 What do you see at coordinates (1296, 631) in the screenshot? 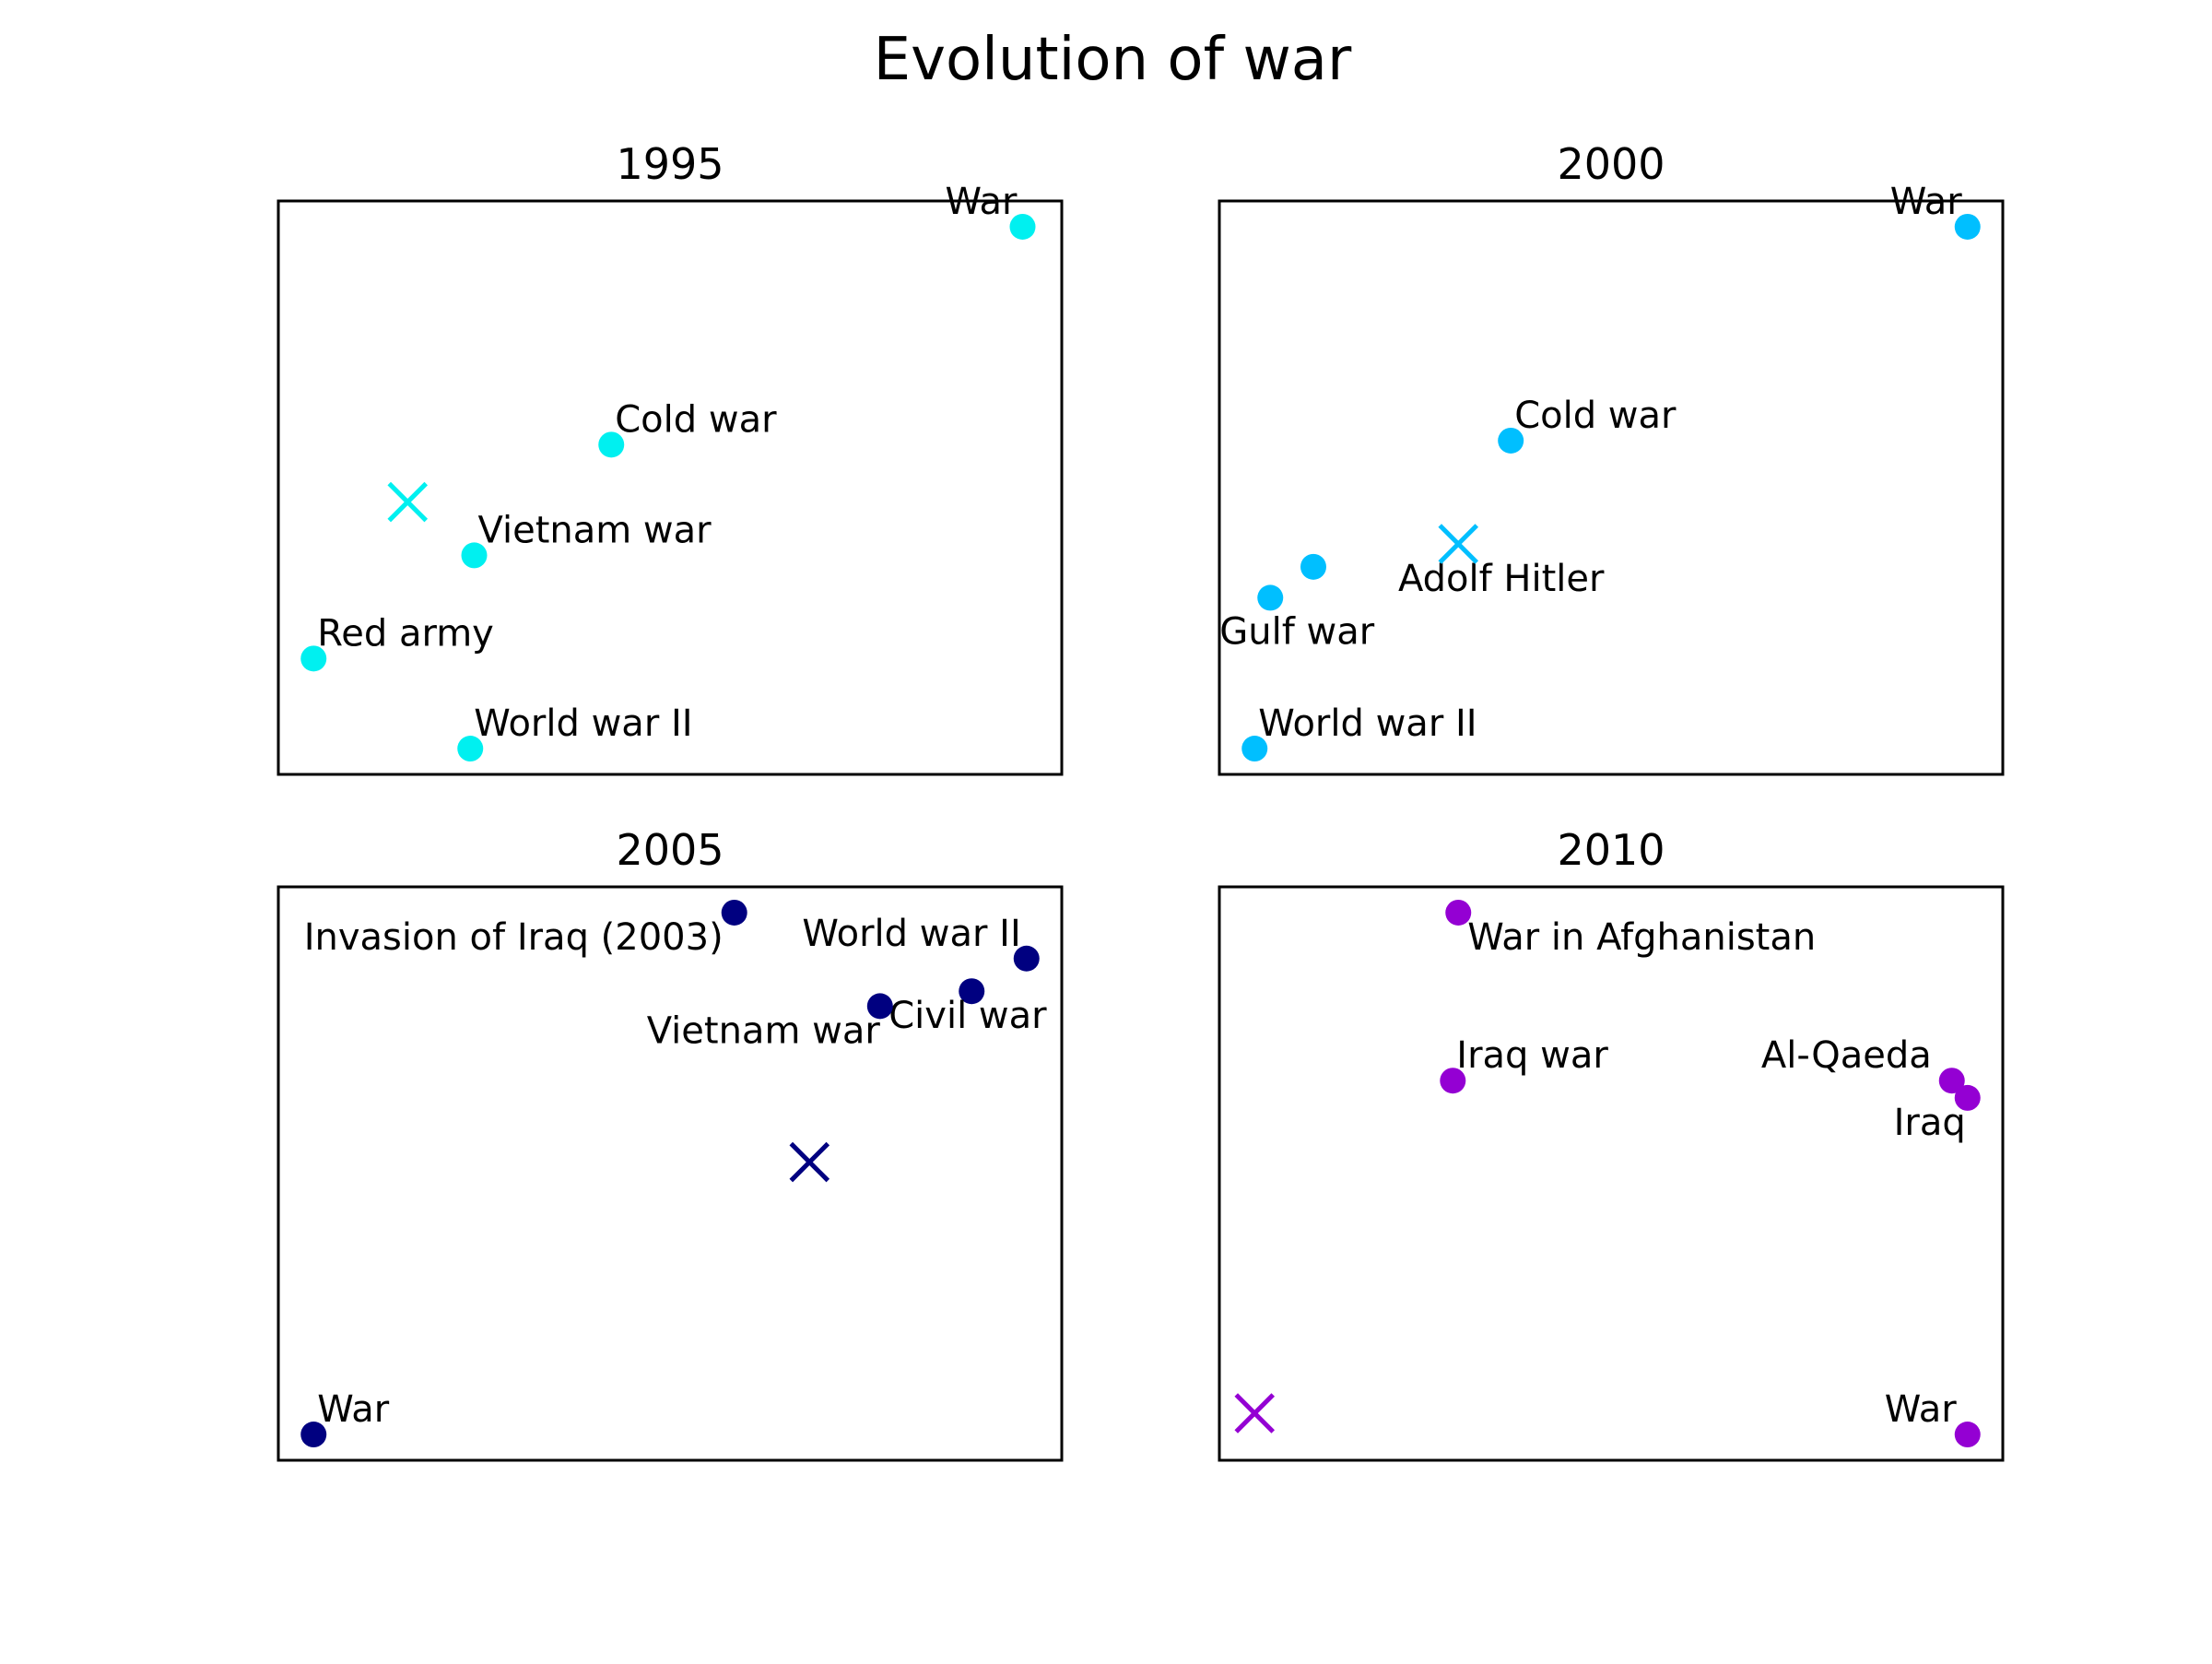
I see `point-label: Gulf war` at bounding box center [1296, 631].